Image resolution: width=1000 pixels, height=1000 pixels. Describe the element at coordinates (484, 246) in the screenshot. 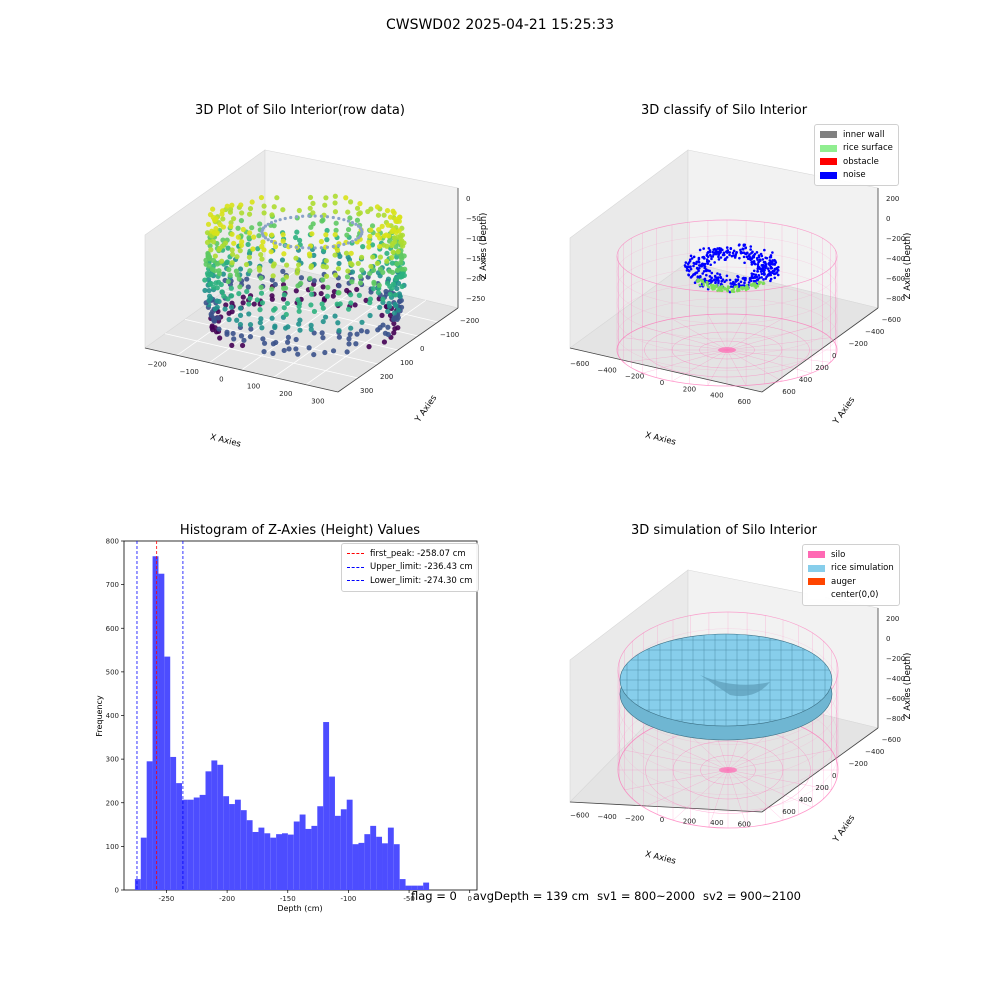

I see `panel1-zlabel: Z Axies (Depth)` at that location.